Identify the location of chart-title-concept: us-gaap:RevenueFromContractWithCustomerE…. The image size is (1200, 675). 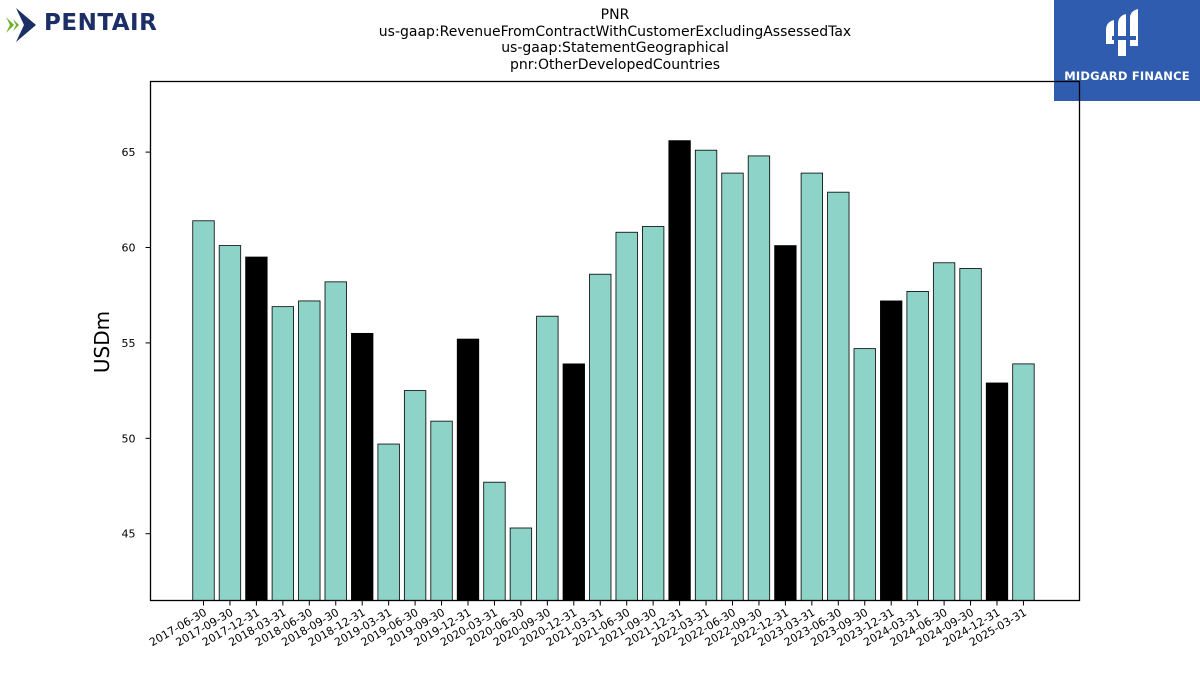
(615, 31).